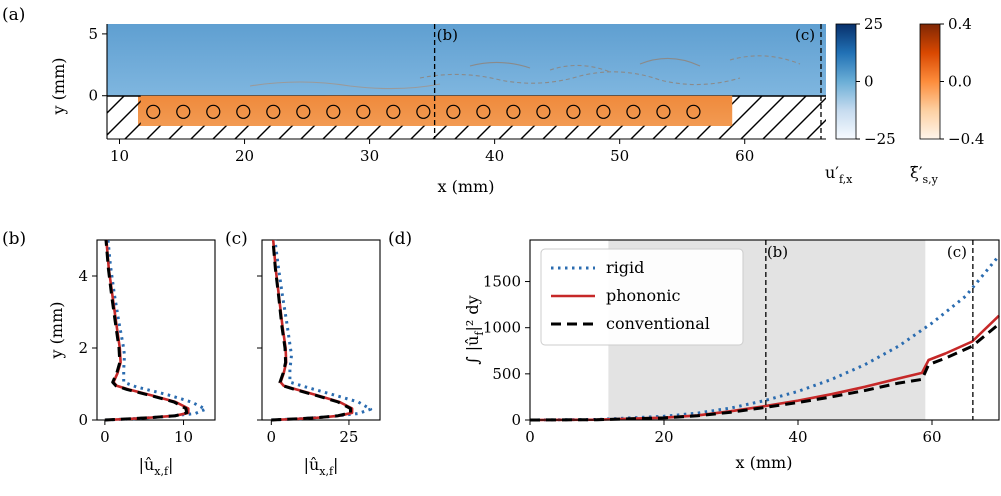  Describe the element at coordinates (797, 437) in the screenshot. I see `panel-d-xtick-label: 40` at that location.